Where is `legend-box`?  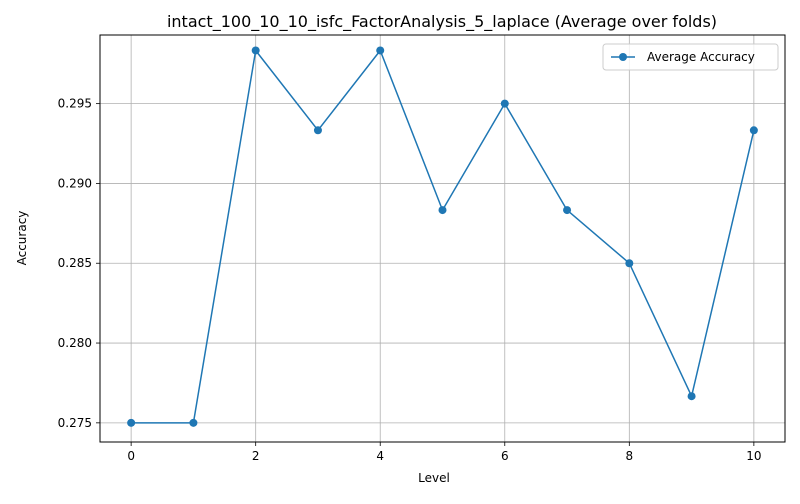 legend-box is located at coordinates (690, 57).